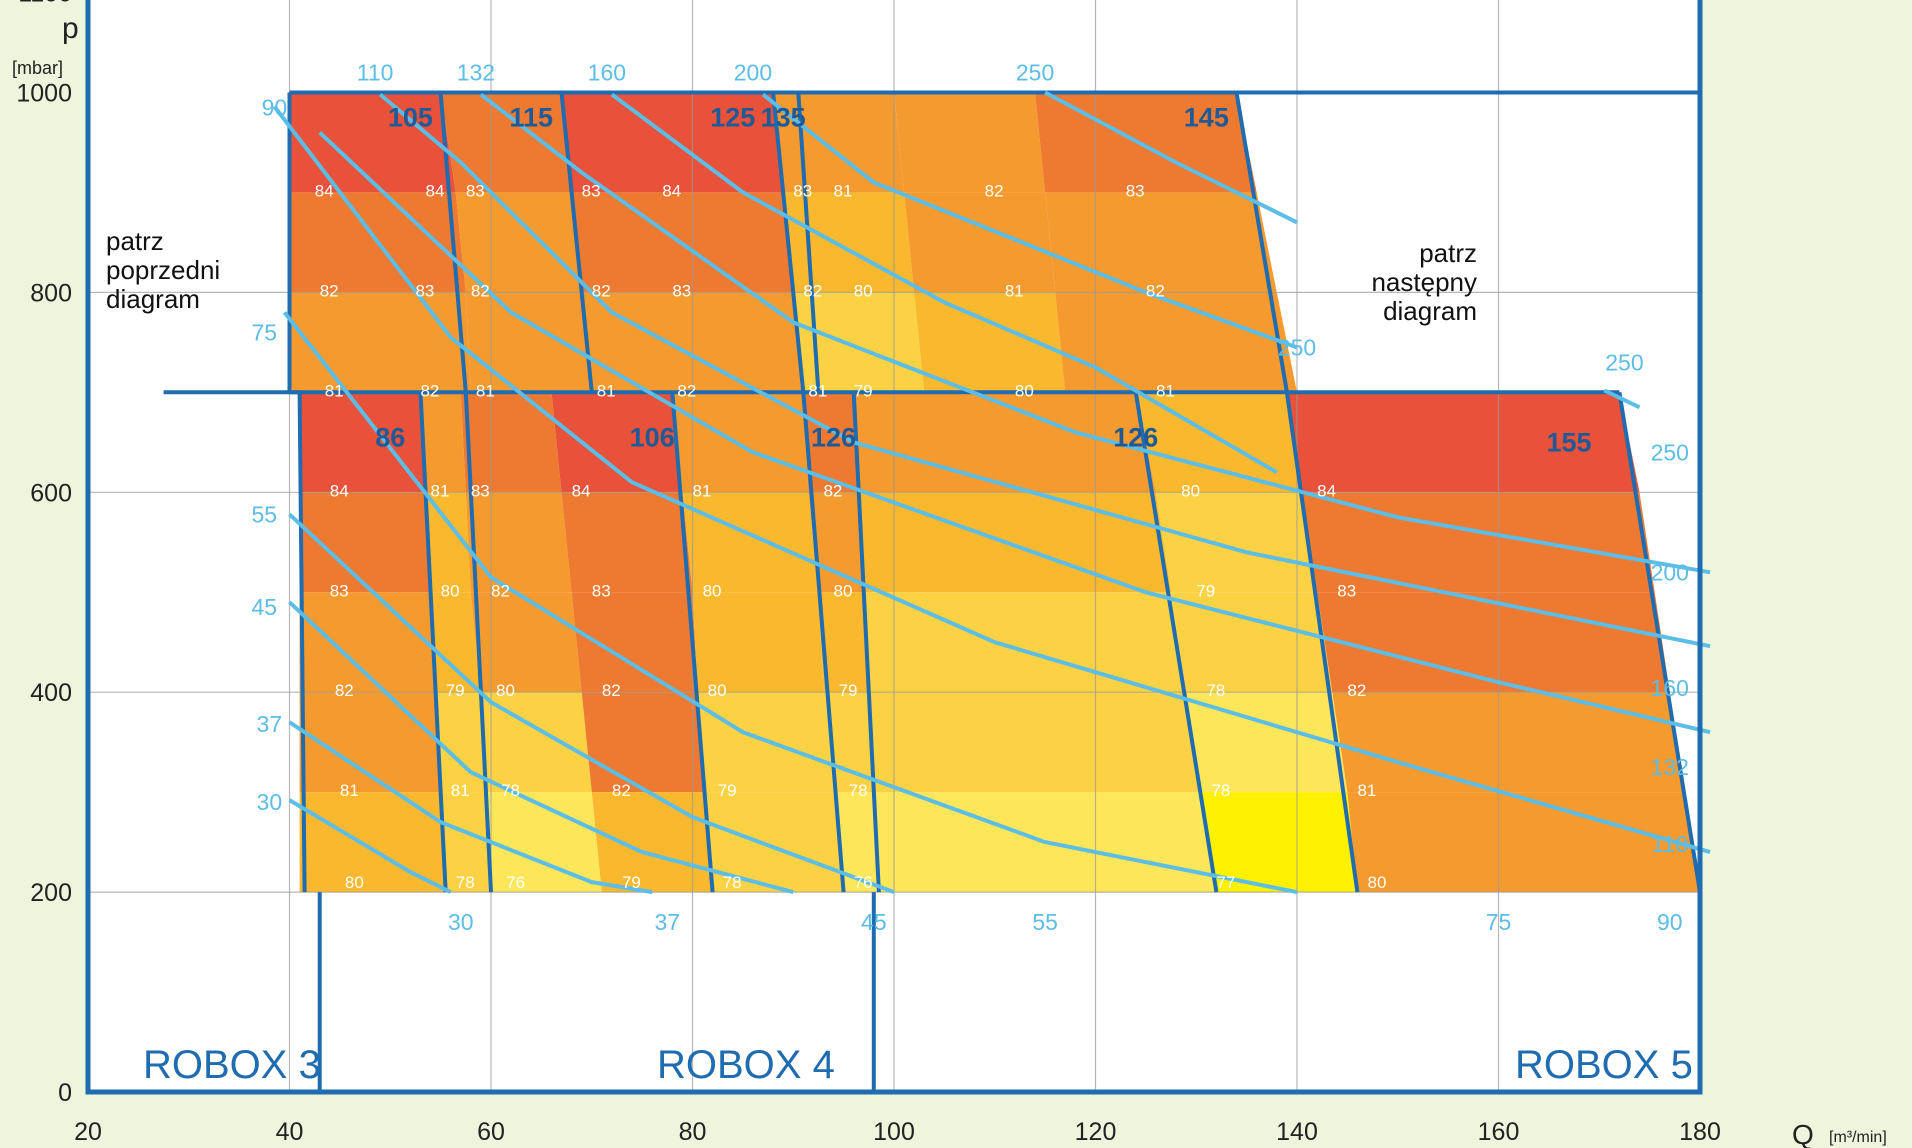 This screenshot has width=1912, height=1148. Describe the element at coordinates (232, 1065) in the screenshot. I see `series-label-robox-3: ROBOX 3` at that location.